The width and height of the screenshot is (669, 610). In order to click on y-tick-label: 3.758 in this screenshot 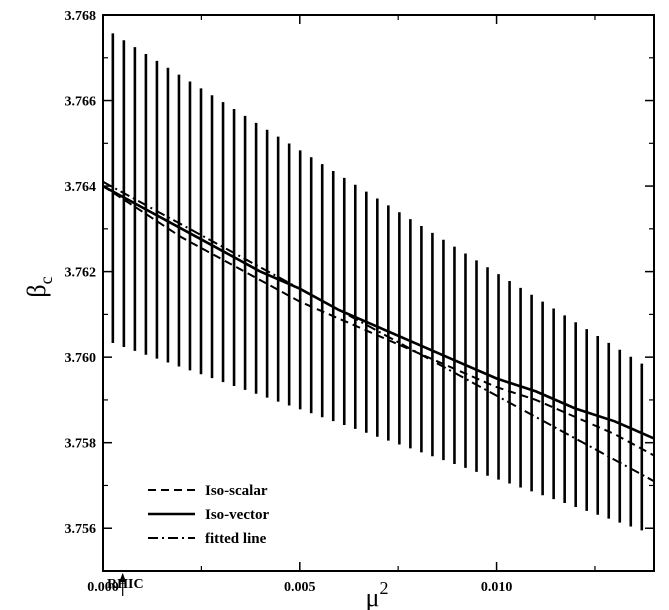, I will do `click(81, 444)`.